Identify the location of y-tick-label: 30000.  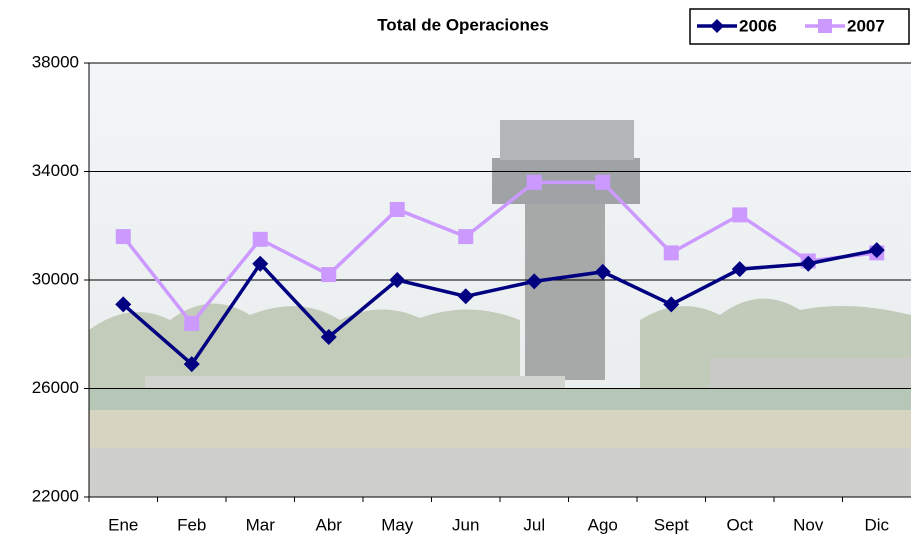
(55, 278).